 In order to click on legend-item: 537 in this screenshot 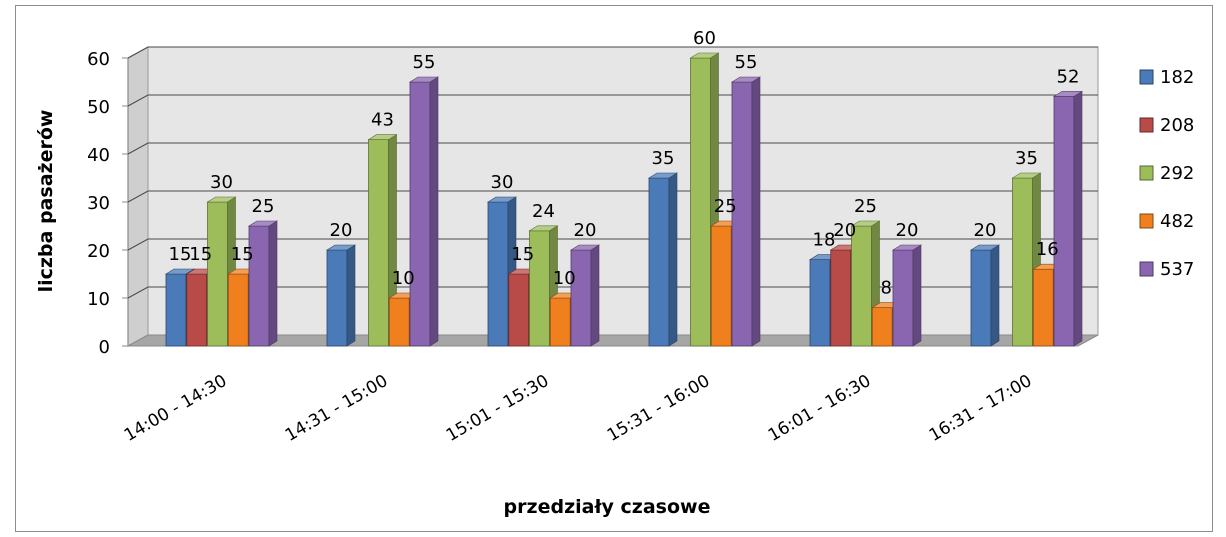, I will do `click(1166, 269)`.